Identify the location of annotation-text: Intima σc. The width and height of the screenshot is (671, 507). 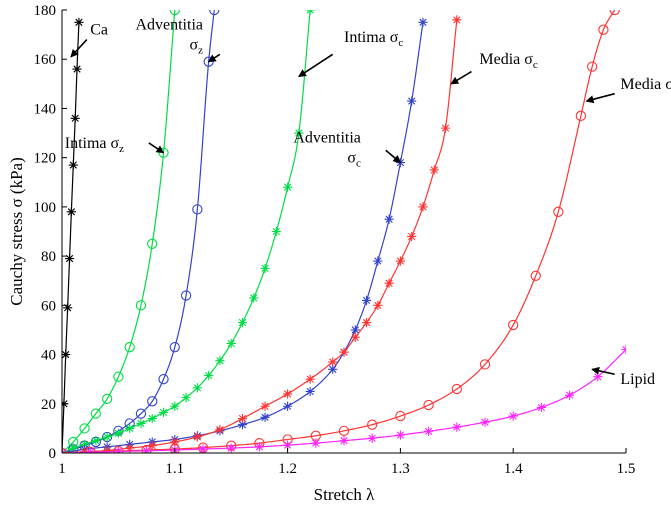
(373, 39).